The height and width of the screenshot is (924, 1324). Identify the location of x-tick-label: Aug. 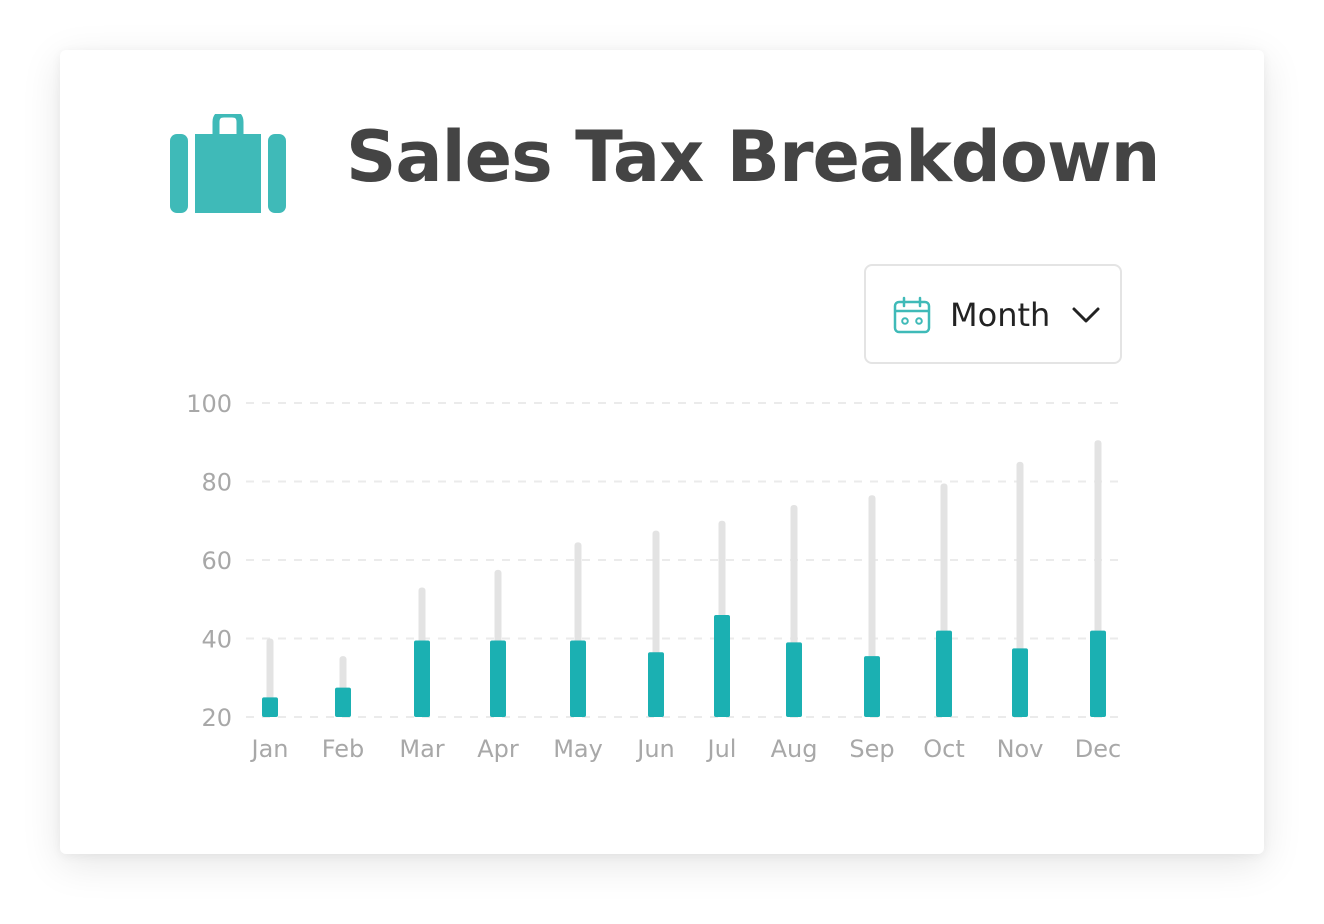
(794, 749).